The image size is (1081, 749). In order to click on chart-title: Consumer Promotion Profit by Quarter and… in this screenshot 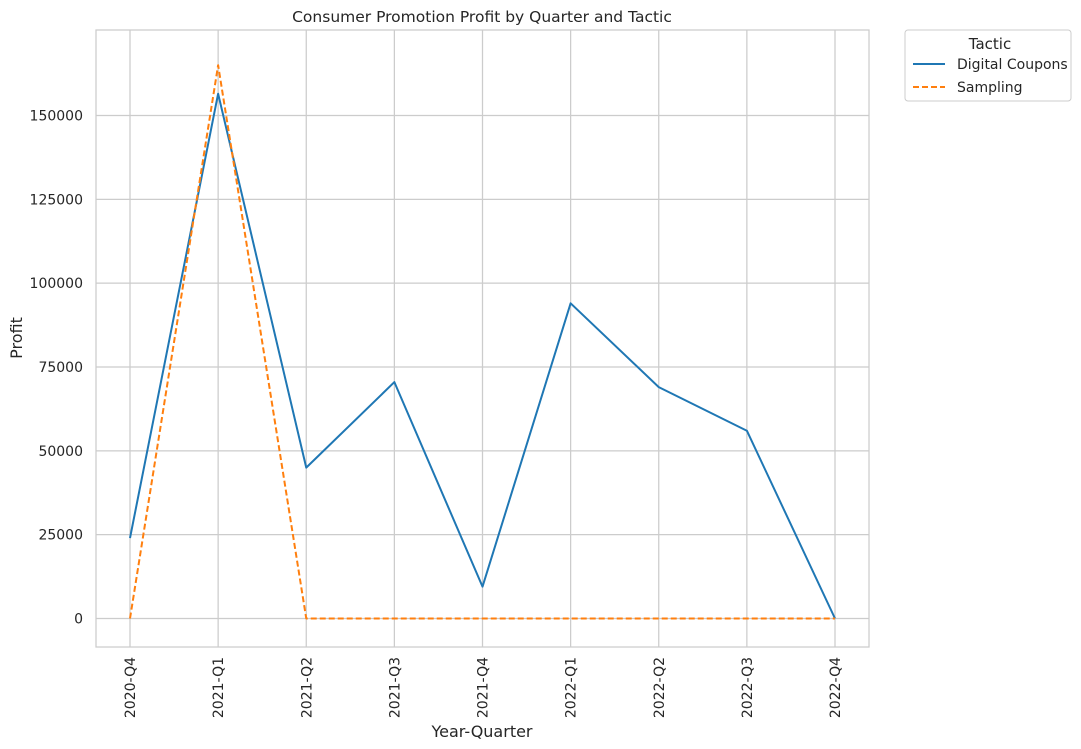, I will do `click(482, 17)`.